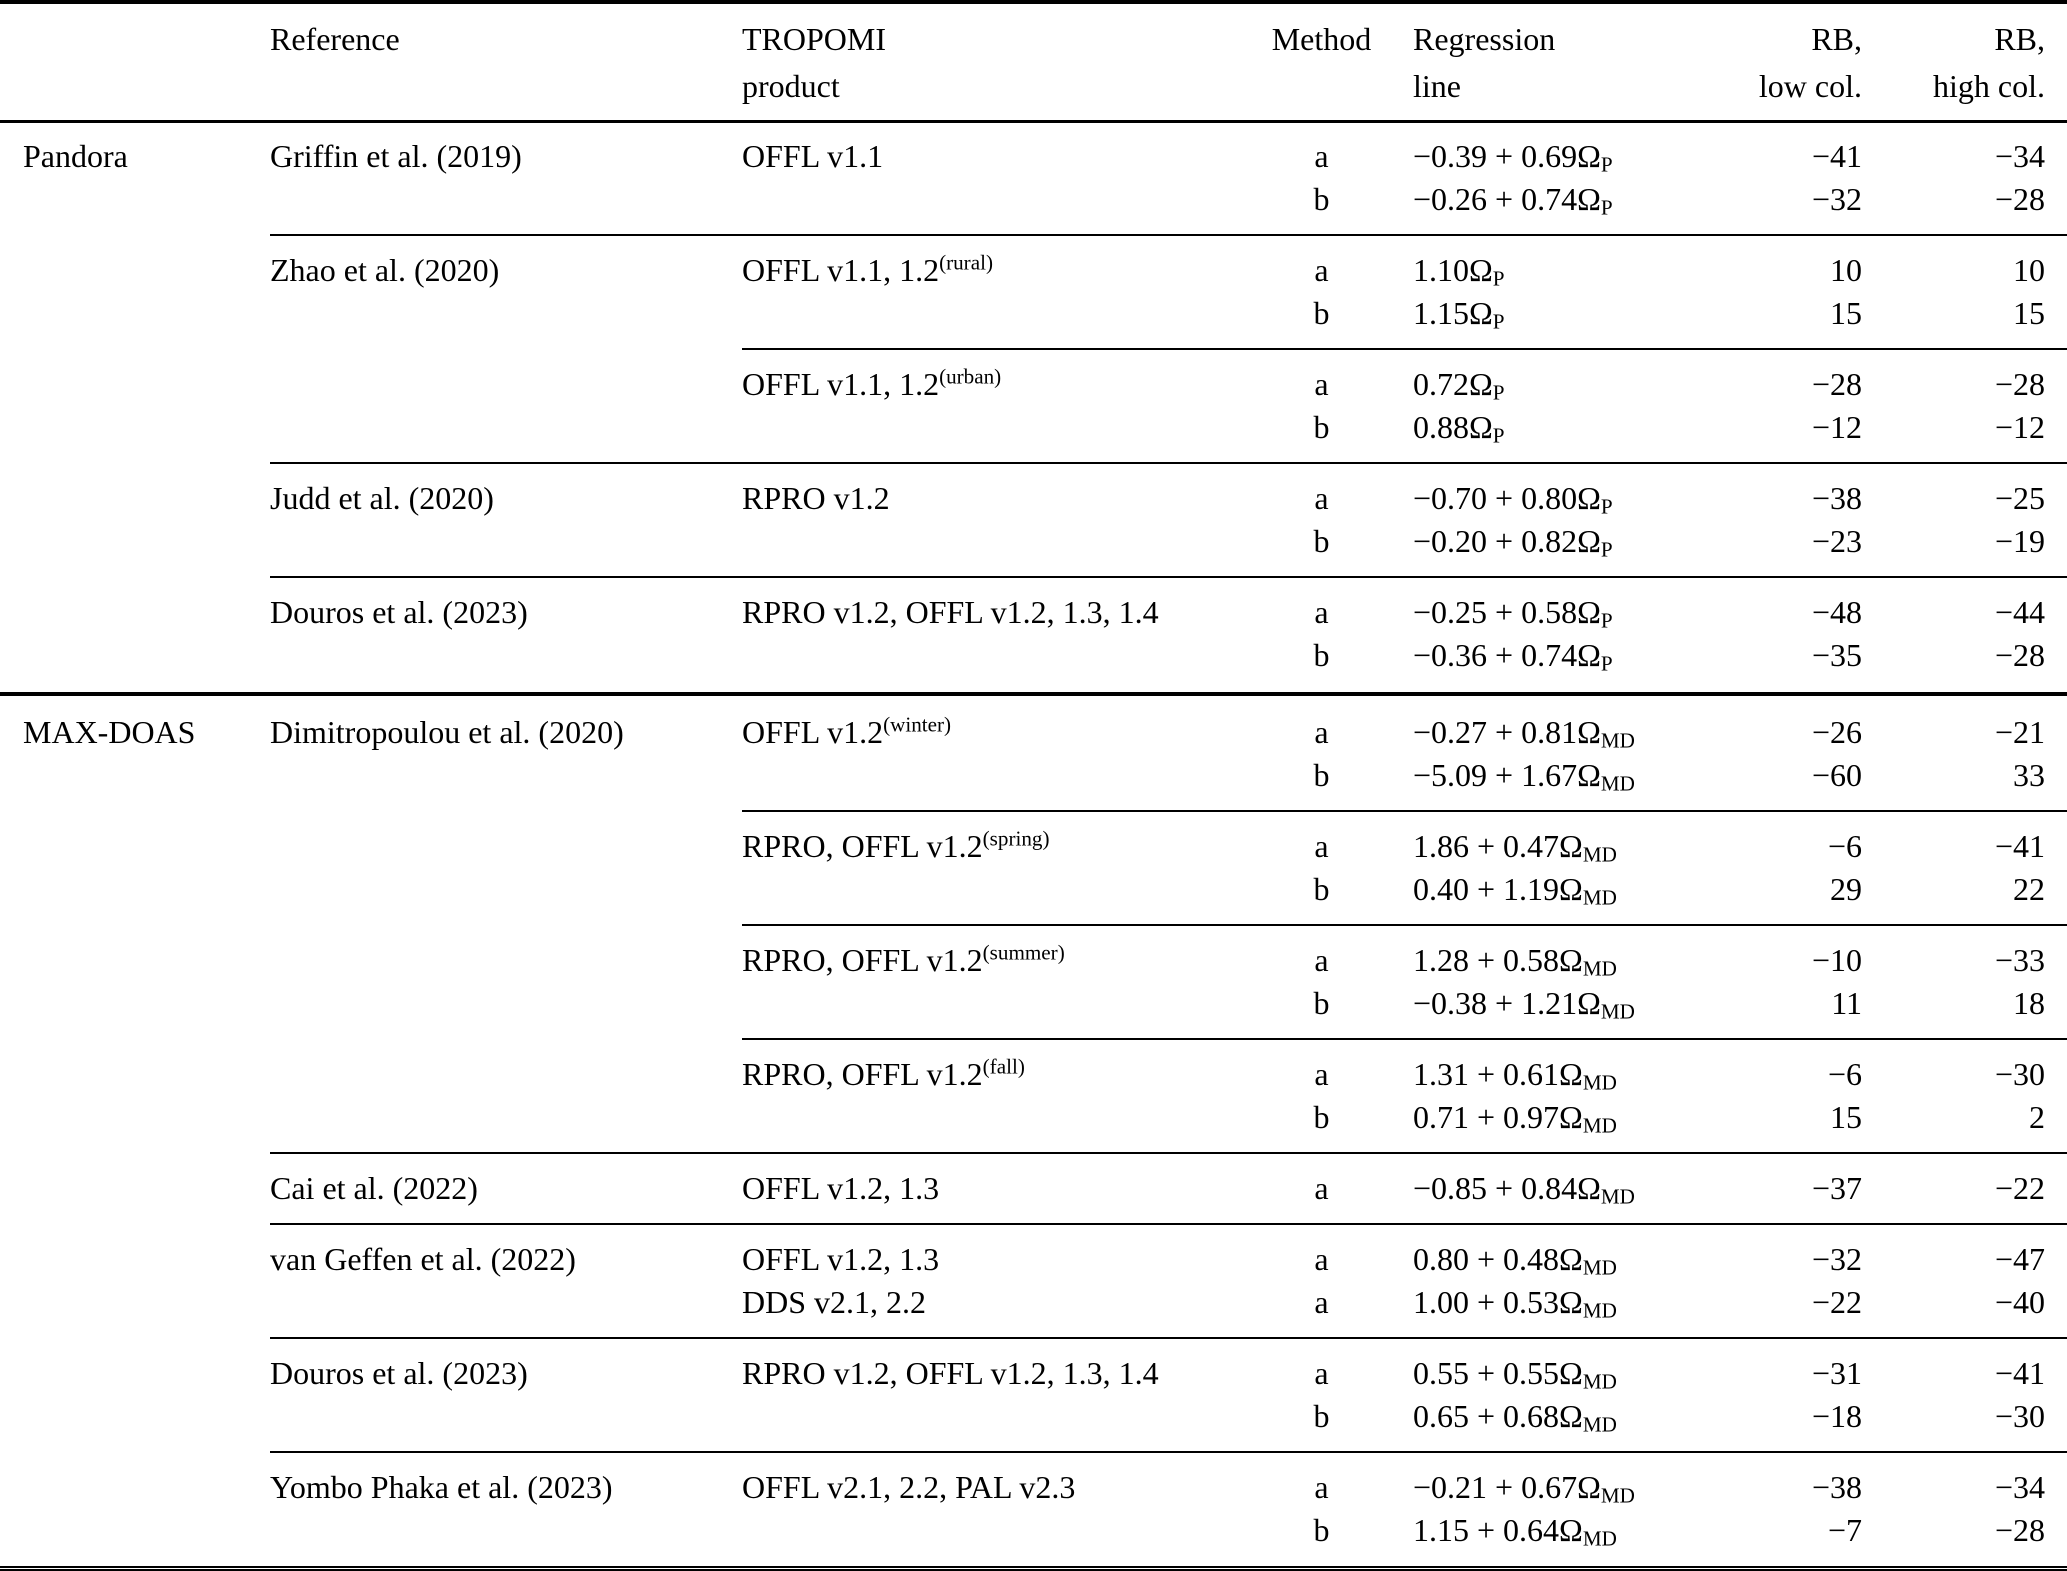 The image size is (2067, 1571). What do you see at coordinates (1515, 1417) in the screenshot?
I see `regression-cell: 0.65 + 0.68ΩMD` at bounding box center [1515, 1417].